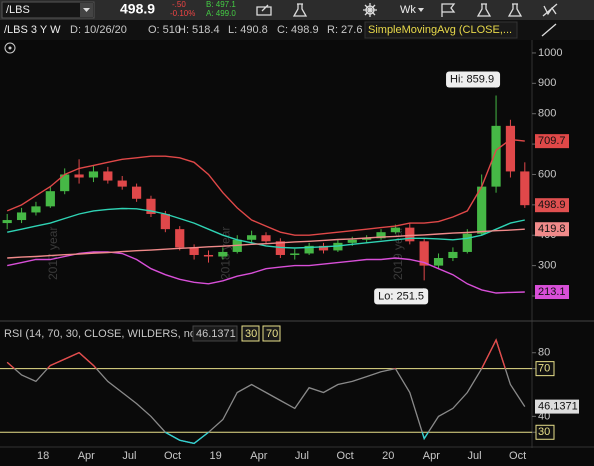  I want to click on bar-date: D: 10/26/20, so click(98, 30).